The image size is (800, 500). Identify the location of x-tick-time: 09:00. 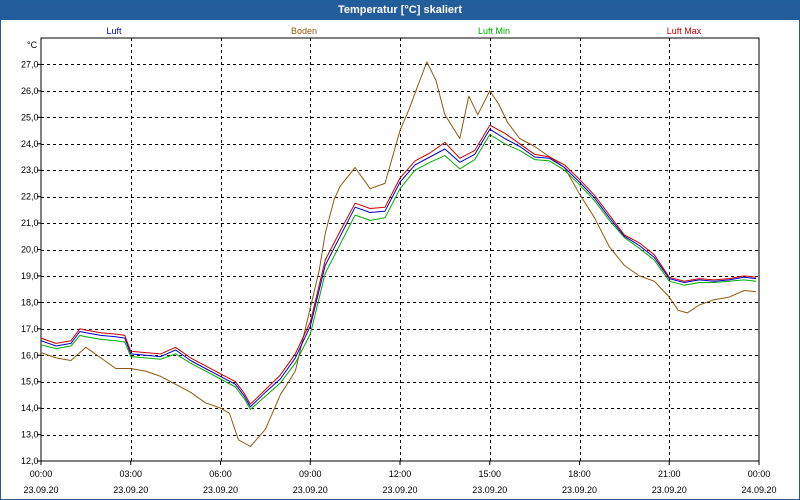
(310, 474).